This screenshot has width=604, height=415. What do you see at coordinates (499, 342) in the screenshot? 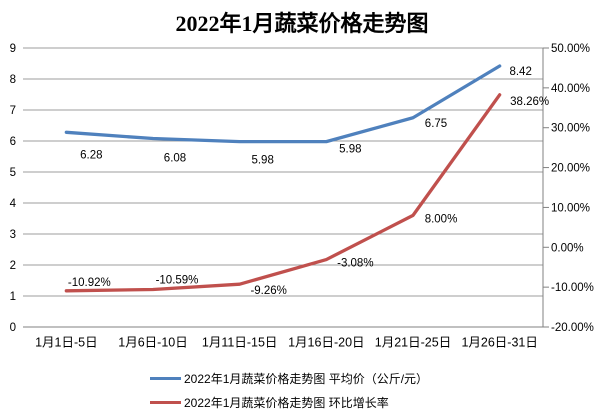
I see `x-axis-label: 1月26日-31日` at bounding box center [499, 342].